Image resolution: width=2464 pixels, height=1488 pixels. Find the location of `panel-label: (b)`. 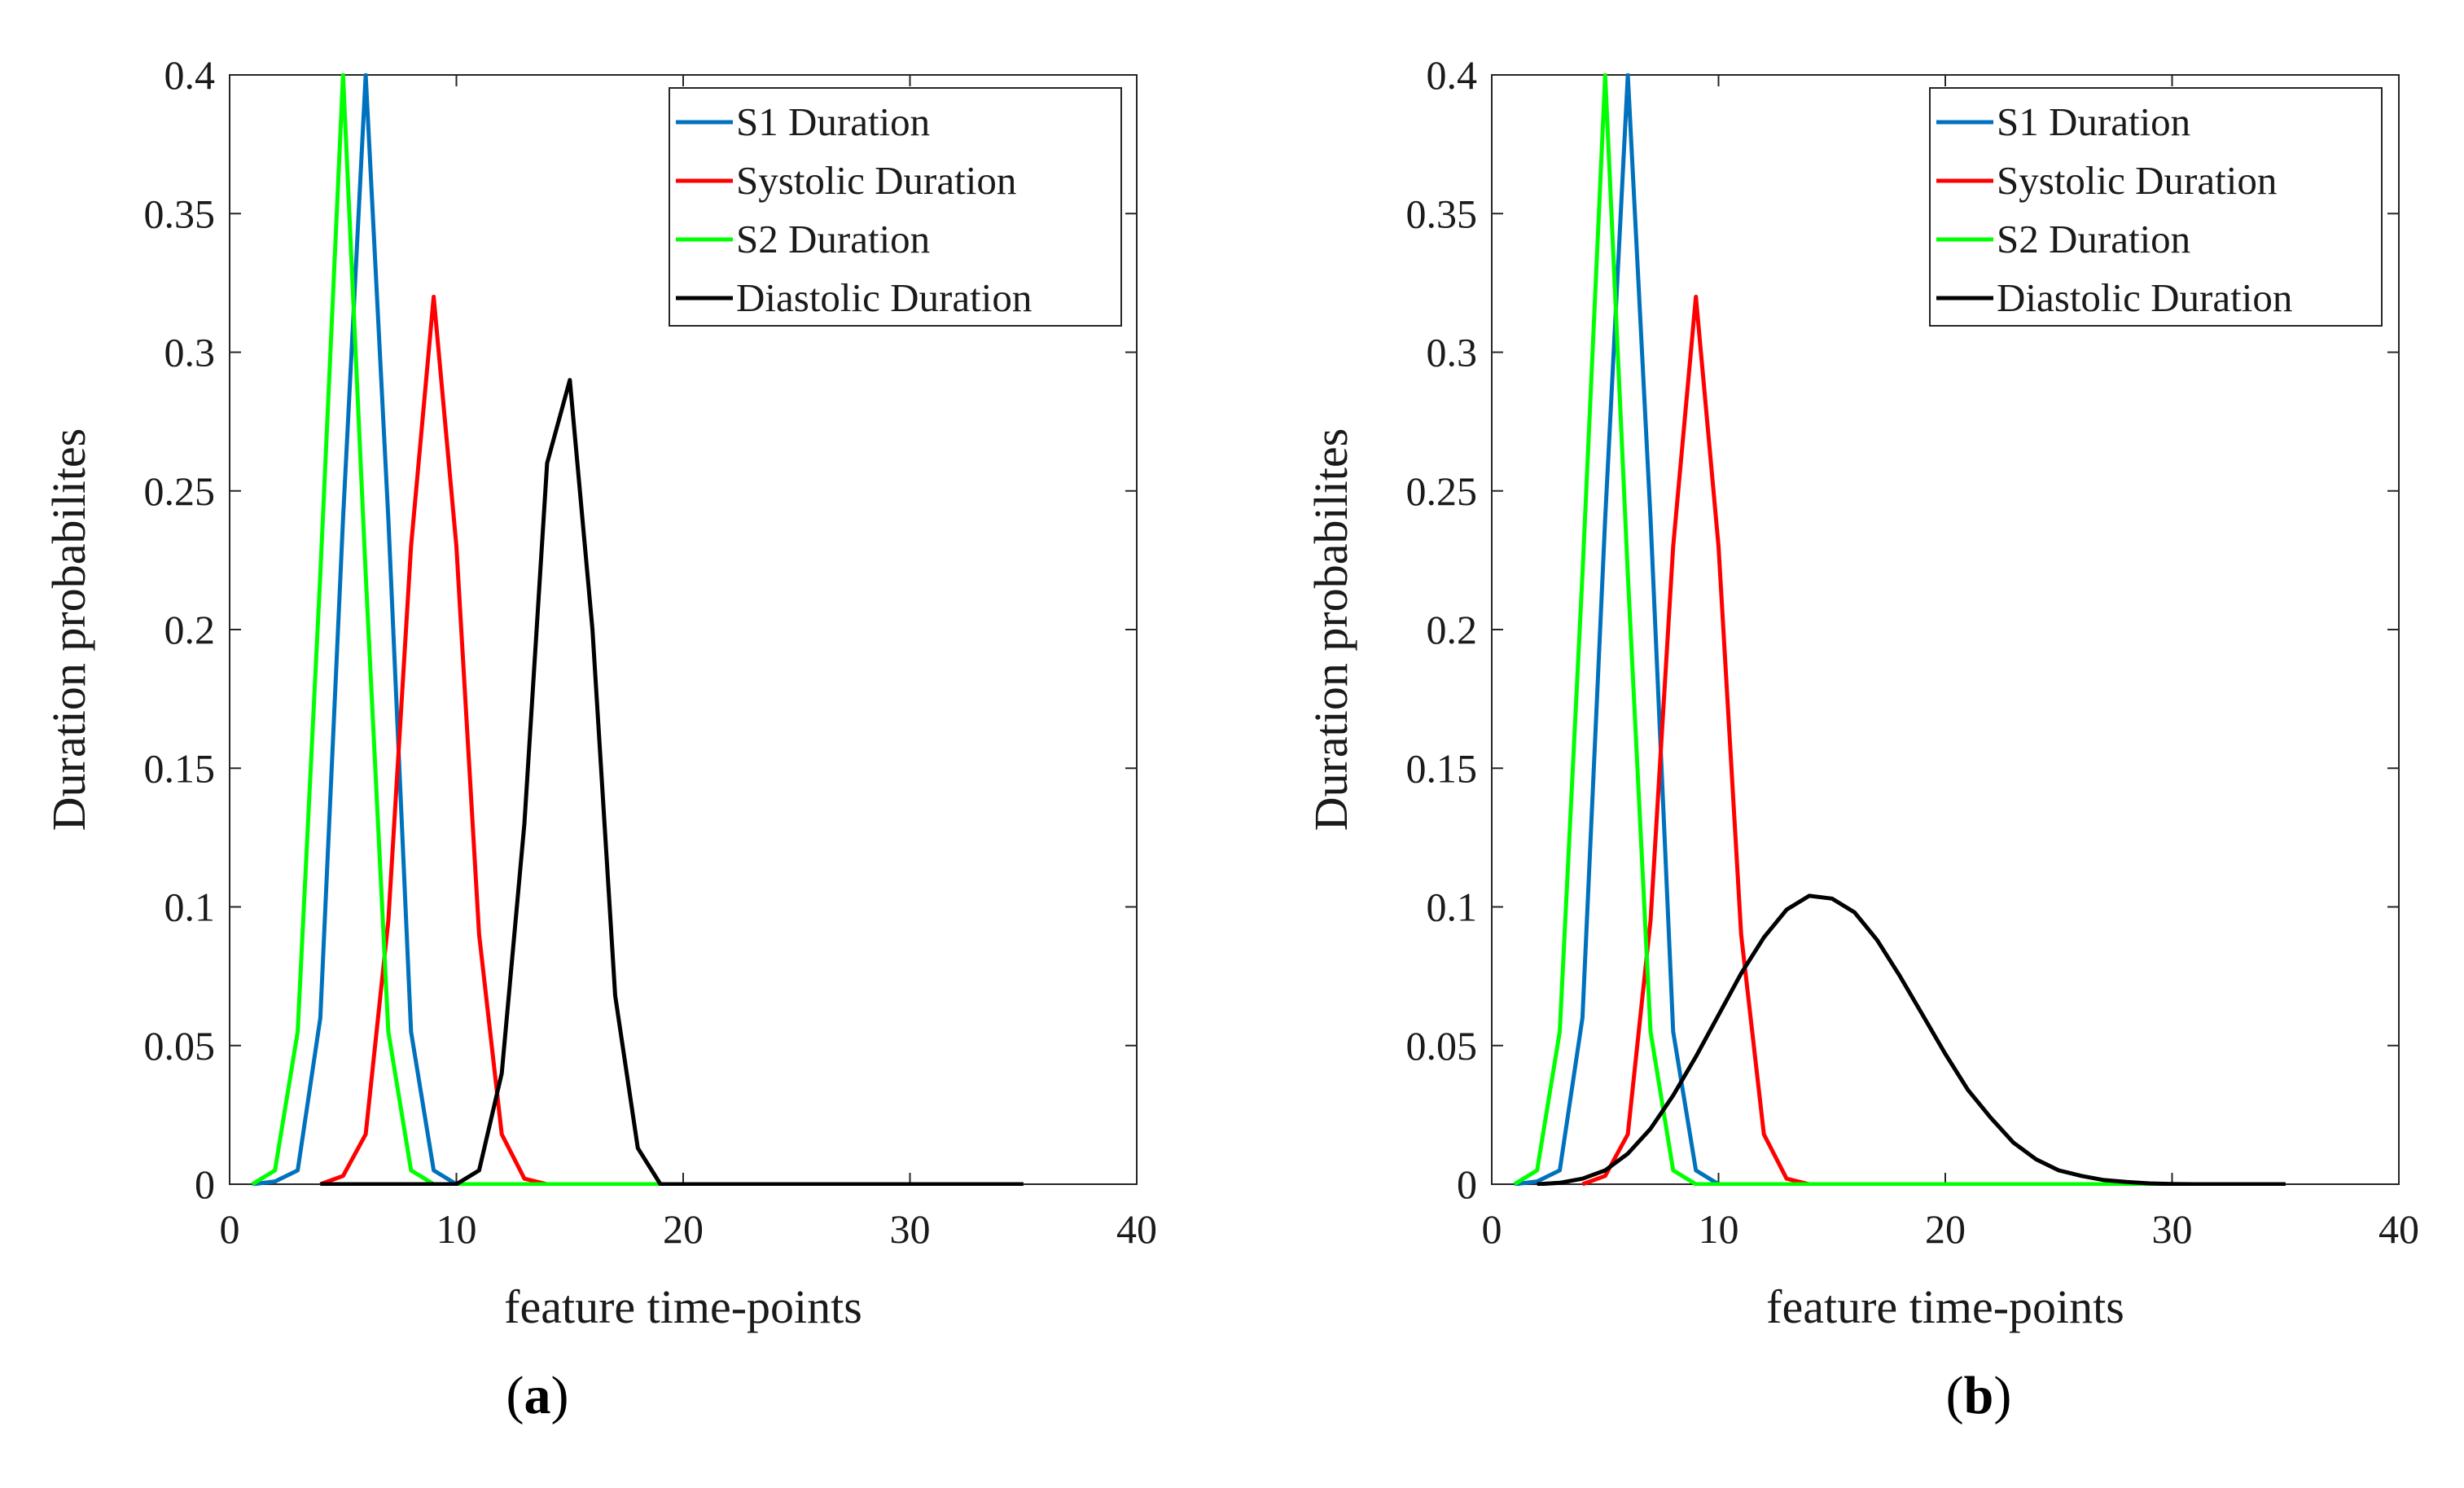

panel-label: (b) is located at coordinates (1979, 1395).